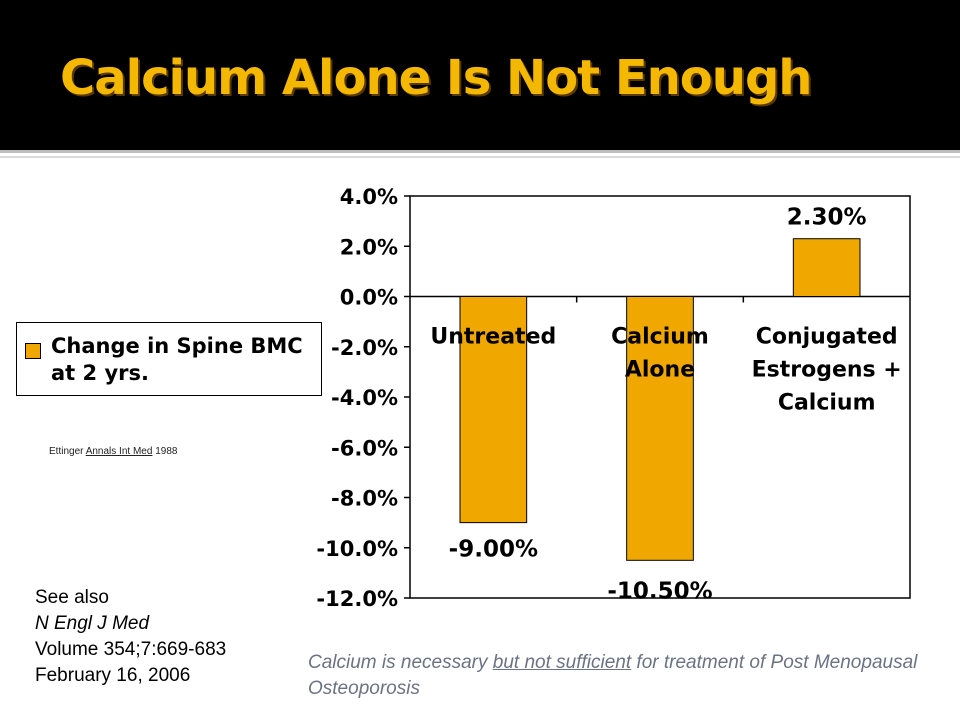  I want to click on data-label: 2.30%, so click(827, 218).